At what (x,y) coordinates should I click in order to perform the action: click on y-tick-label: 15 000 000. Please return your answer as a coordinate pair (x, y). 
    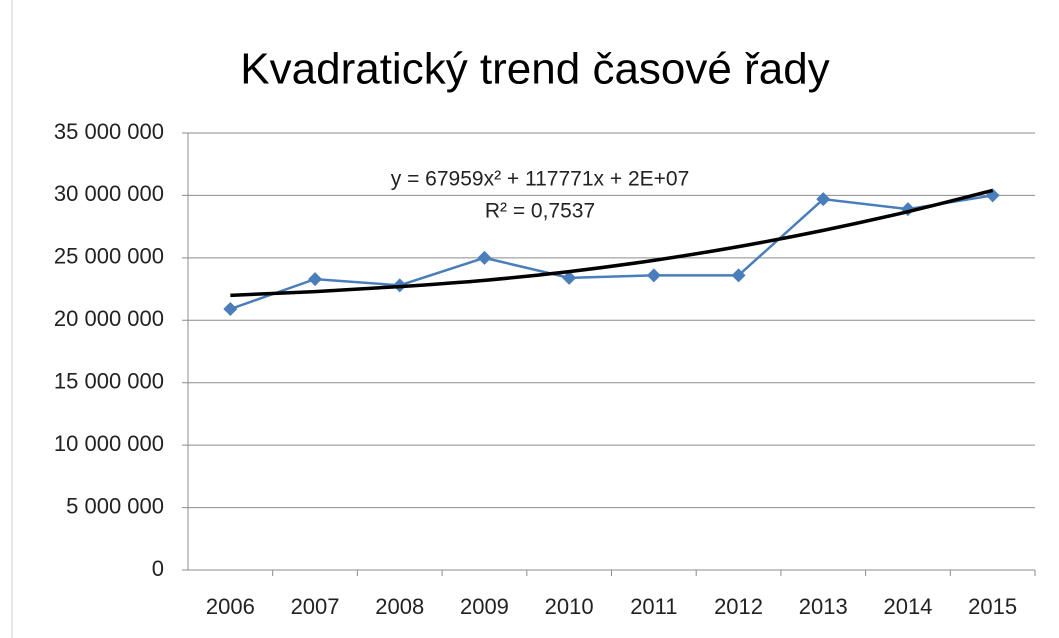
    Looking at the image, I should click on (109, 381).